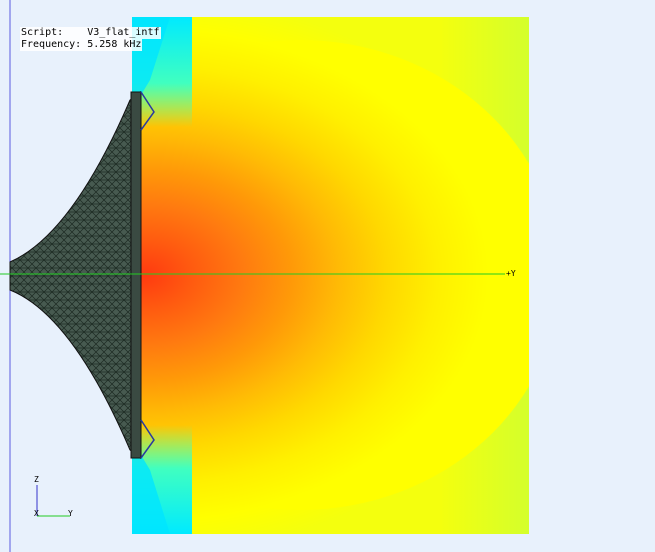 The width and height of the screenshot is (655, 552). Describe the element at coordinates (51, 44) in the screenshot. I see `frequency-label: Frequency:` at that location.